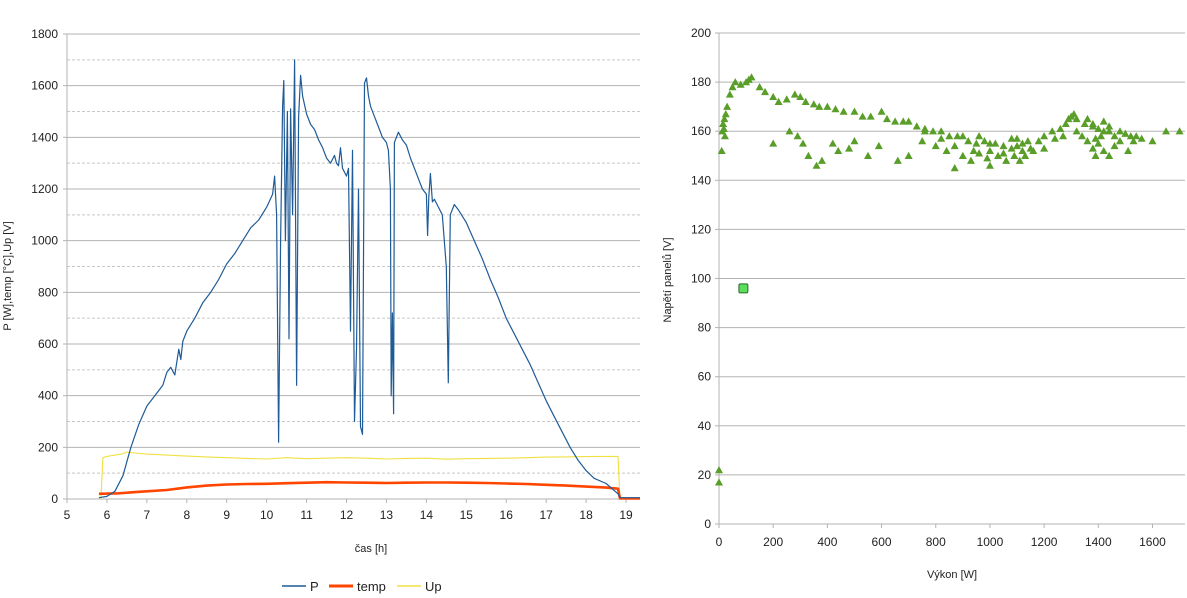 Image resolution: width=1187 pixels, height=598 pixels. Describe the element at coordinates (1152, 542) in the screenshot. I see `x-tick-label: 1600` at that location.